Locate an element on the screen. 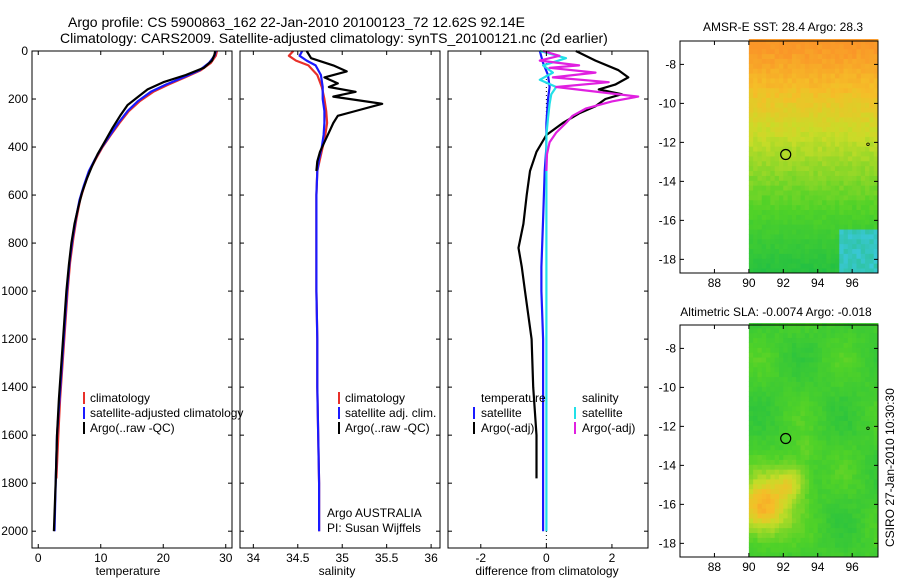 The width and height of the screenshot is (900, 580). y-tick-label: -10 is located at coordinates (668, 387).